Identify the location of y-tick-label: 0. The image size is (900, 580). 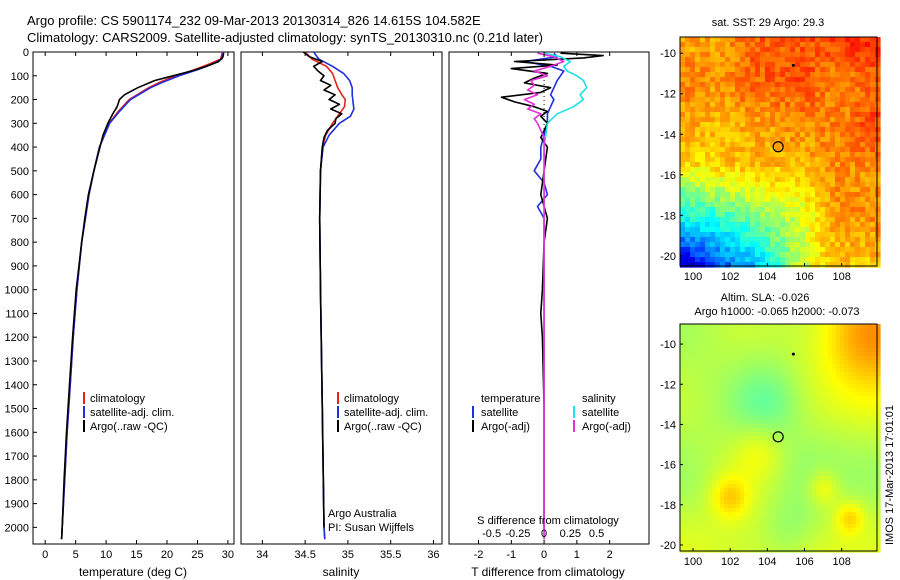
(26, 53).